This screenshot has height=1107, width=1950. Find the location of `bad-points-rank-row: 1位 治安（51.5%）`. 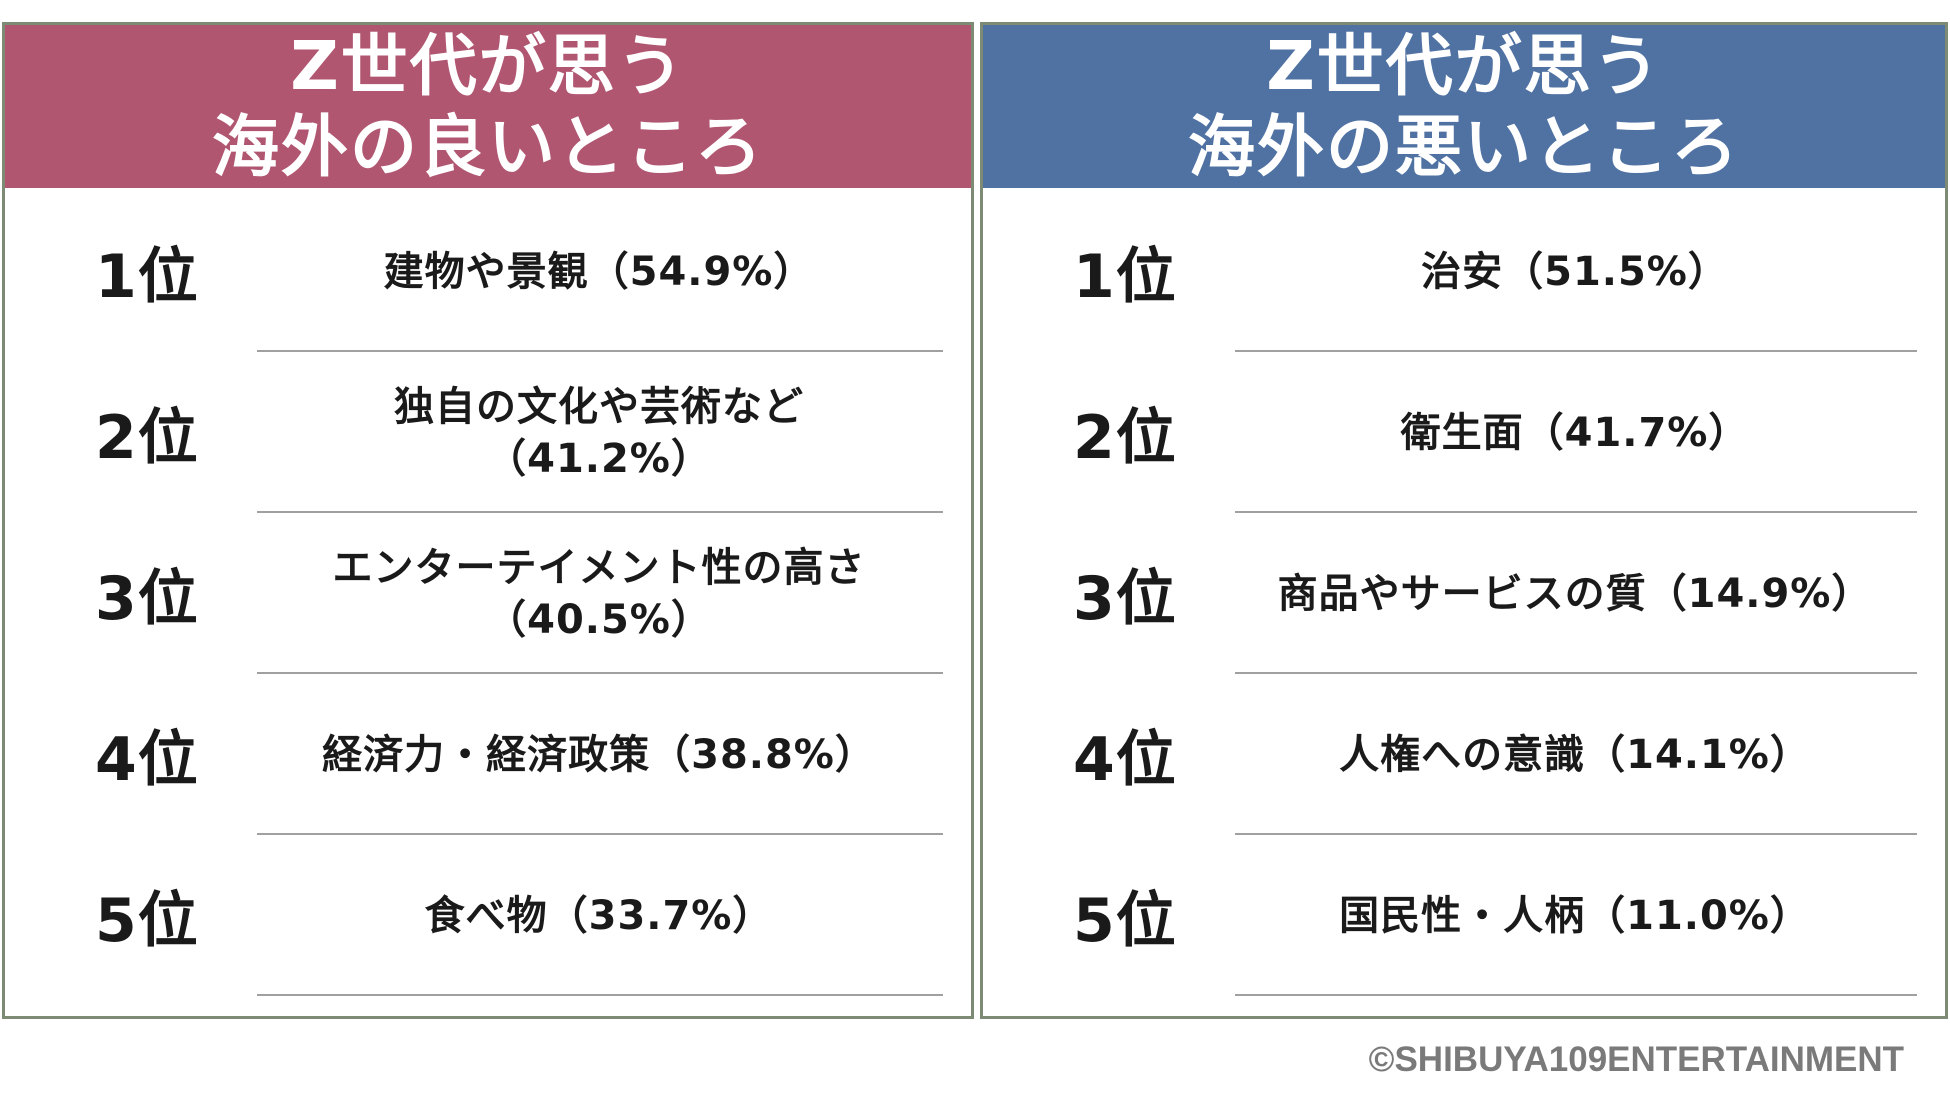

bad-points-rank-row: 1位 治安（51.5%） is located at coordinates (1464, 271).